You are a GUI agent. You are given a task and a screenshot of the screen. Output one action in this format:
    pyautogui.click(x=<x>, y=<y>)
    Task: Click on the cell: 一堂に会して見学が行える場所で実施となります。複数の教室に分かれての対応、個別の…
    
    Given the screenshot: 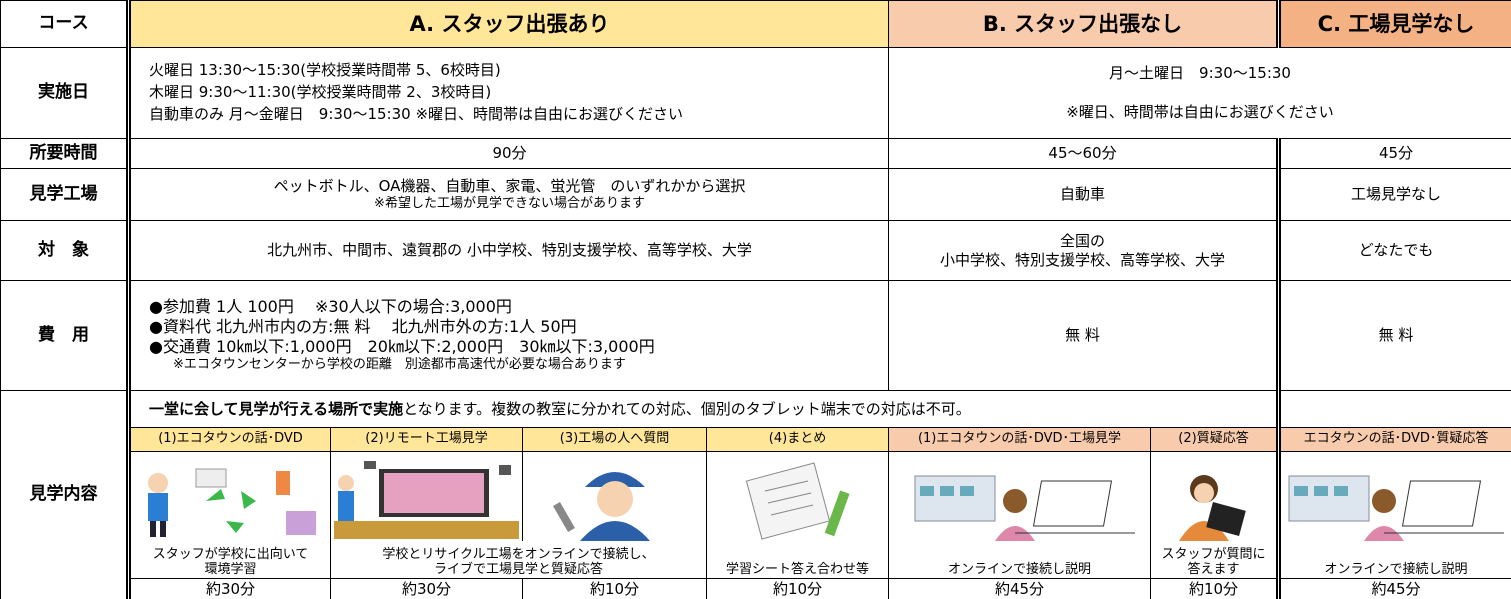 What is the action you would take?
    pyautogui.click(x=702, y=409)
    